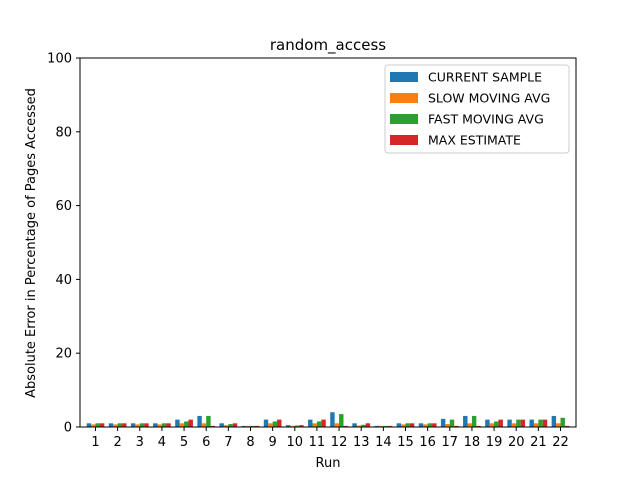 This screenshot has height=480, width=640. I want to click on x-tick-label: 6, so click(206, 442).